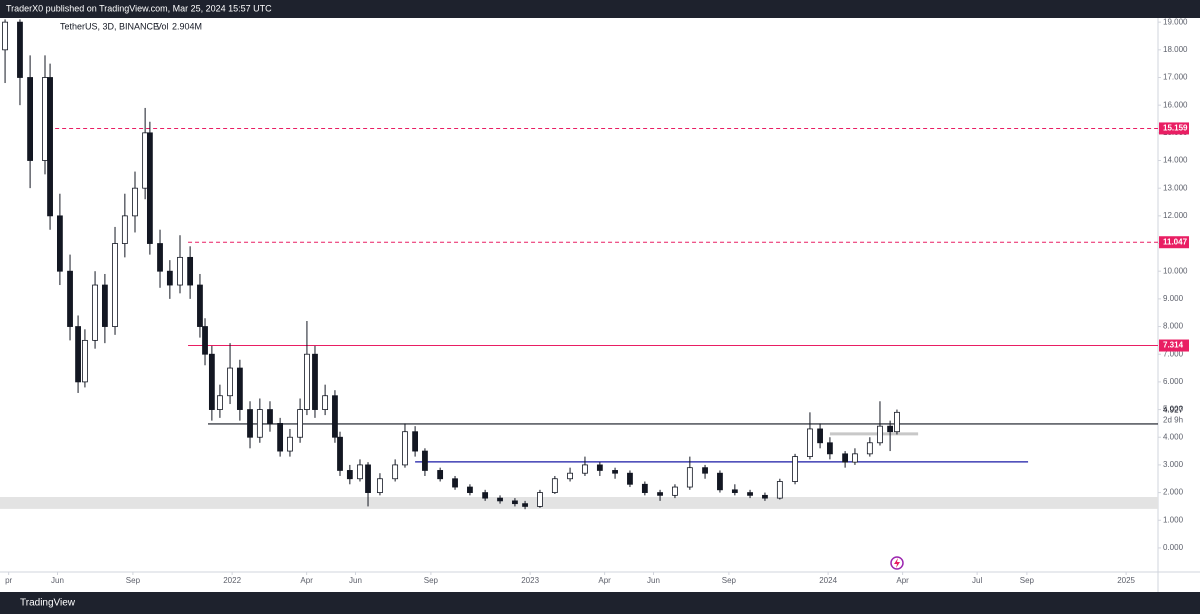 The height and width of the screenshot is (614, 1200). What do you see at coordinates (1173, 410) in the screenshot?
I see `current-price: 4.927` at bounding box center [1173, 410].